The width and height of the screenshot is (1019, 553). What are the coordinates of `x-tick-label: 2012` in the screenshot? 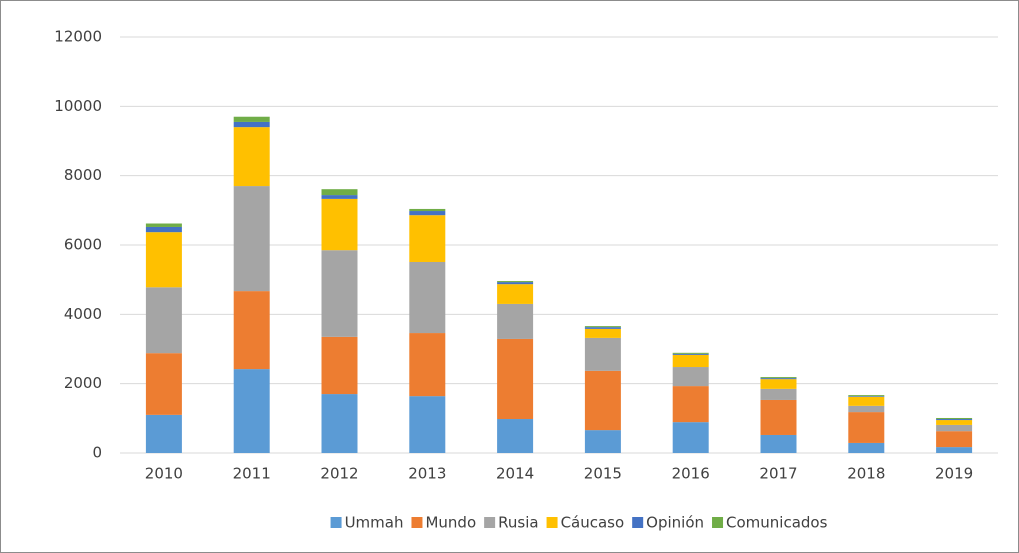 It's located at (339, 474).